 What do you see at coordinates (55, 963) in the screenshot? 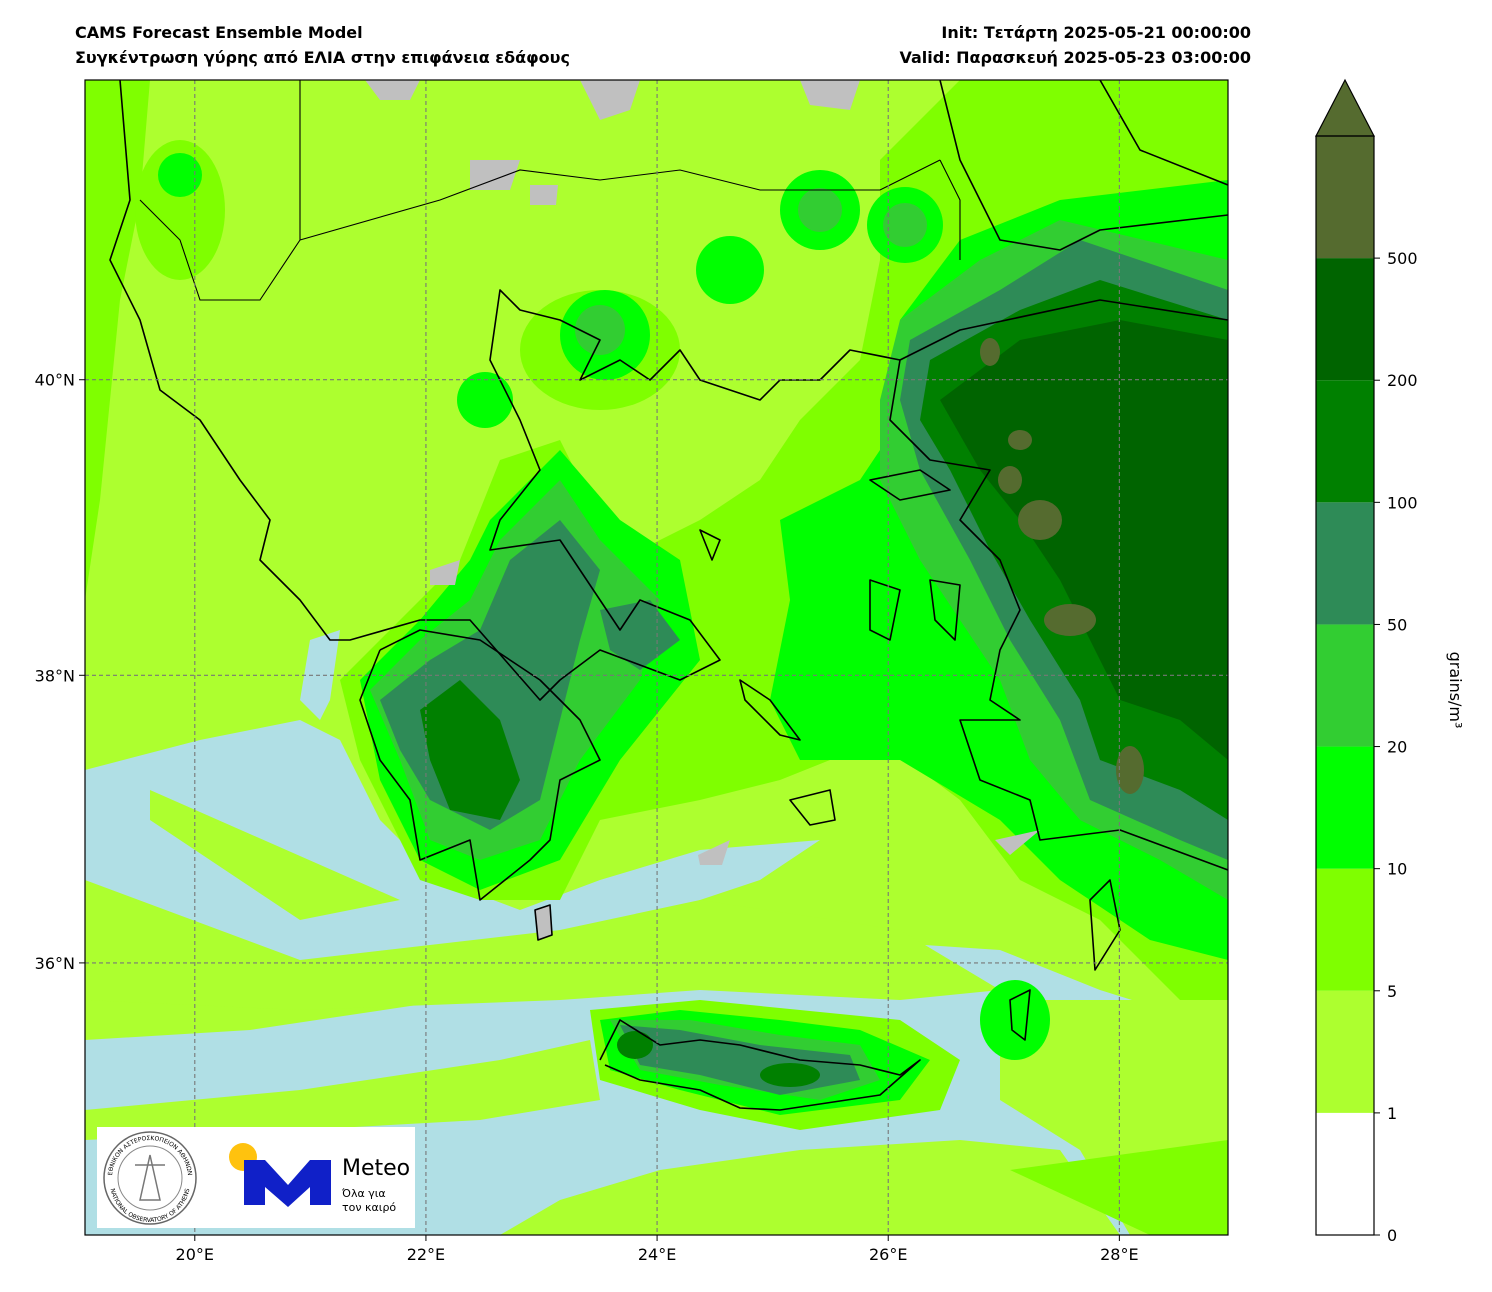
I see `y-tick-label: 36°N` at bounding box center [55, 963].